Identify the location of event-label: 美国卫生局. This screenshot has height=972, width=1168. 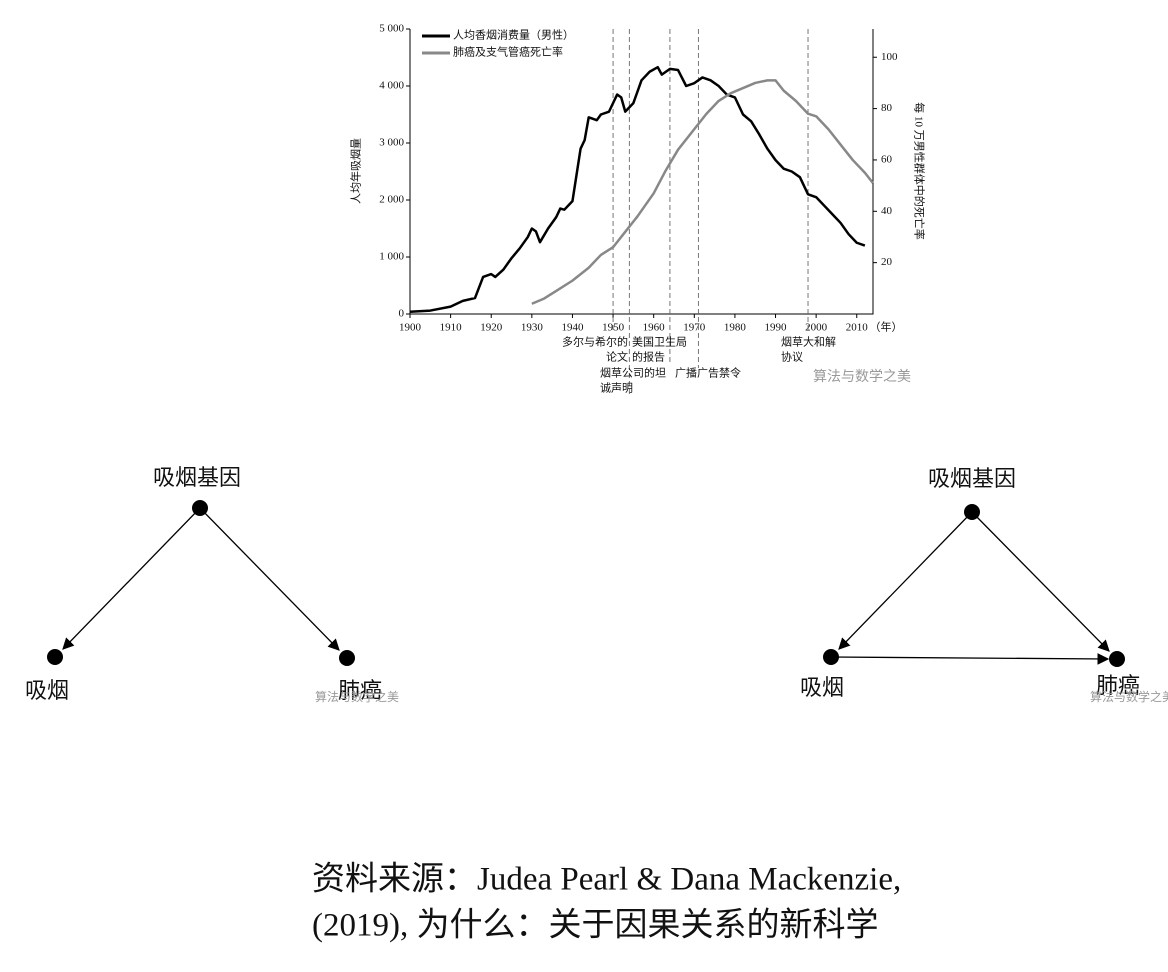
(659, 342).